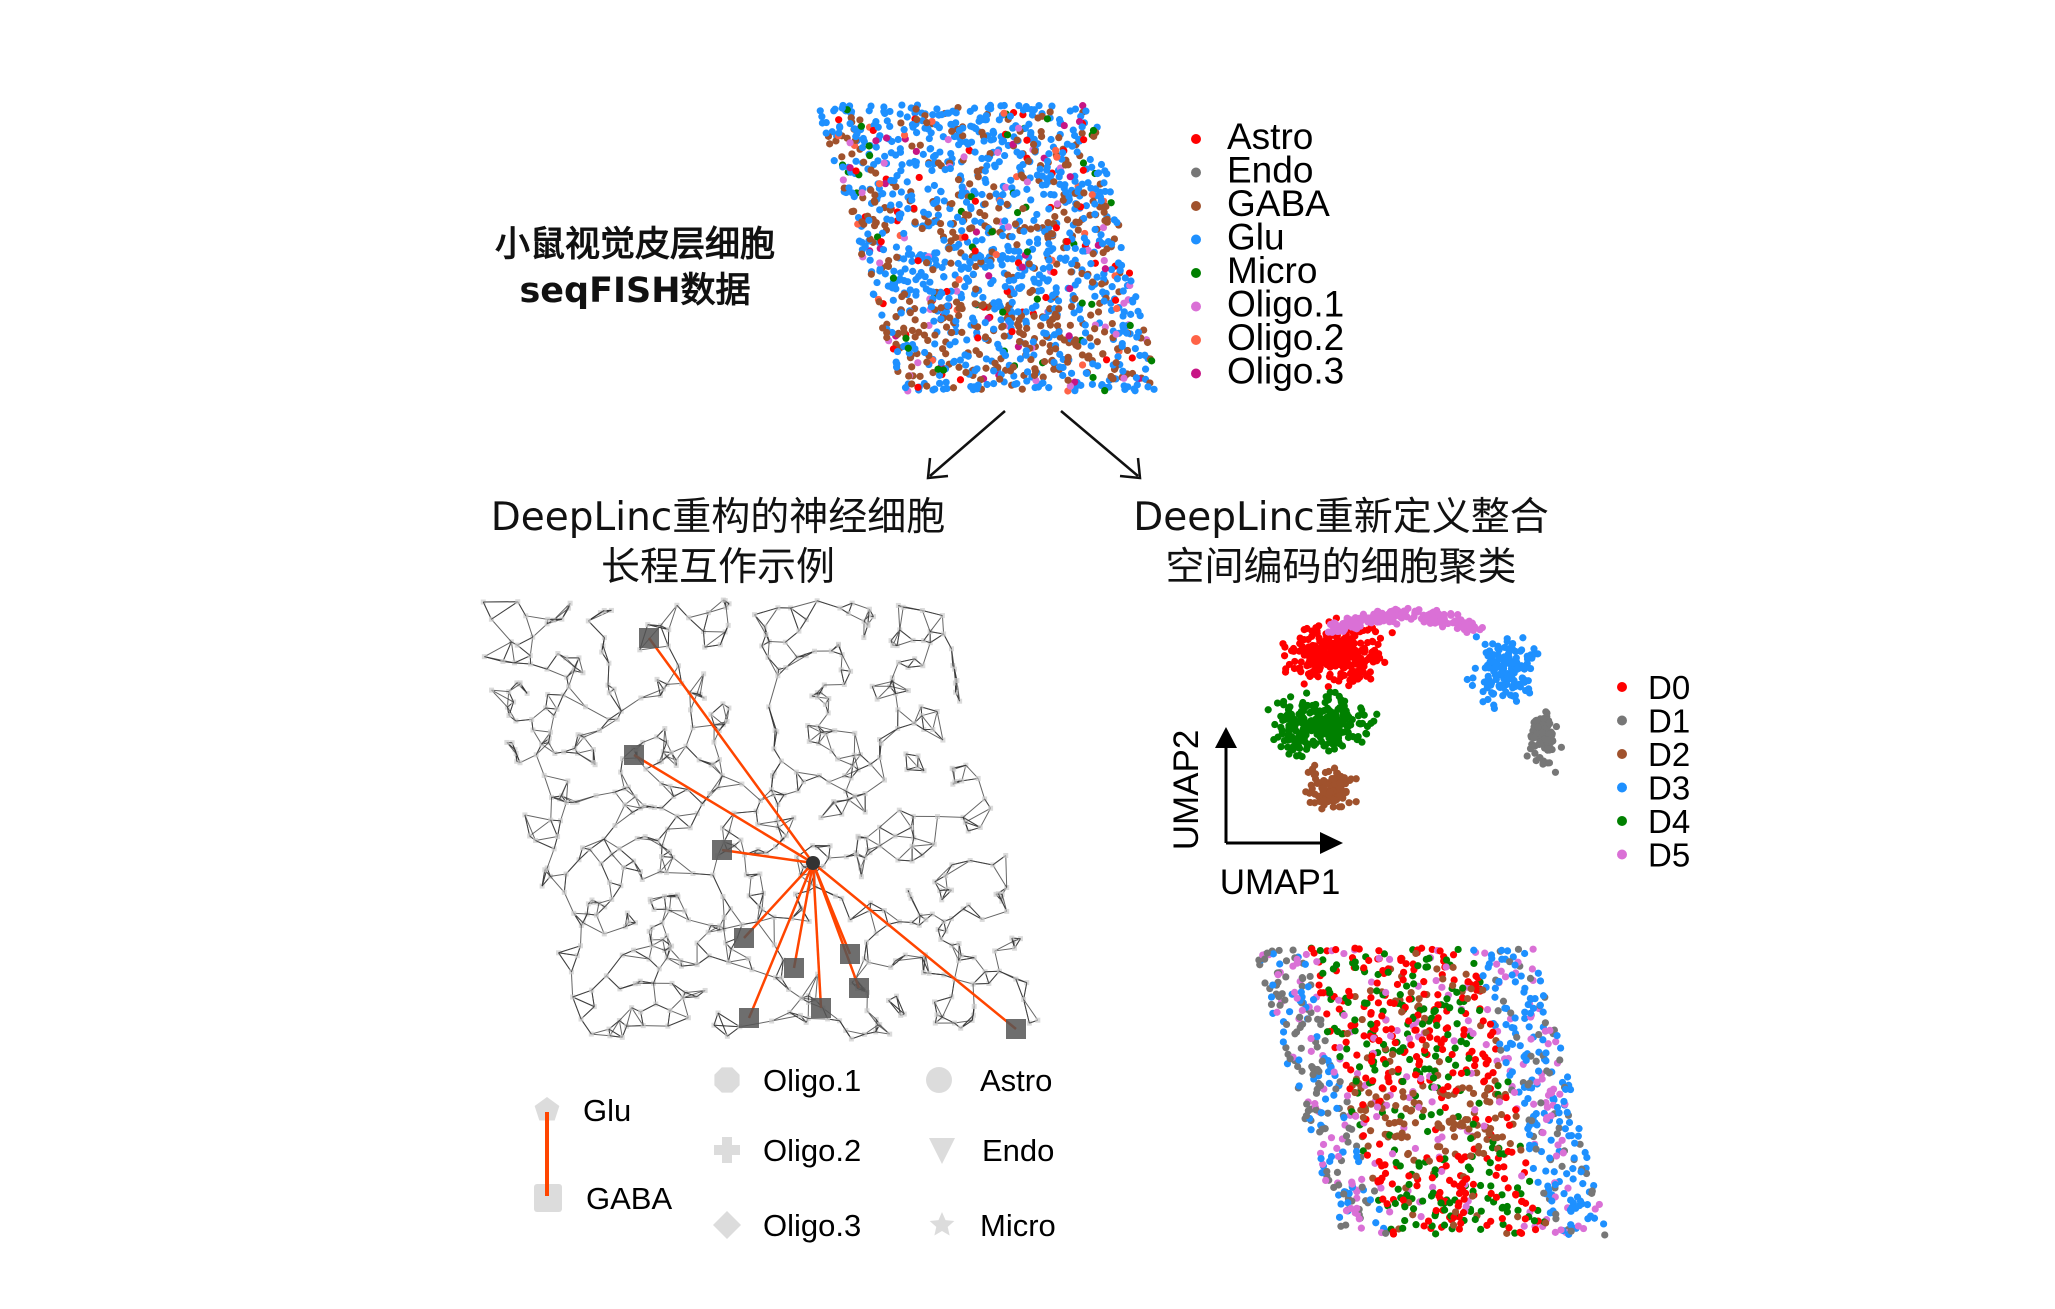 This screenshot has width=2055, height=1309. What do you see at coordinates (812, 1150) in the screenshot?
I see `network-legend-label: Oligo.2` at bounding box center [812, 1150].